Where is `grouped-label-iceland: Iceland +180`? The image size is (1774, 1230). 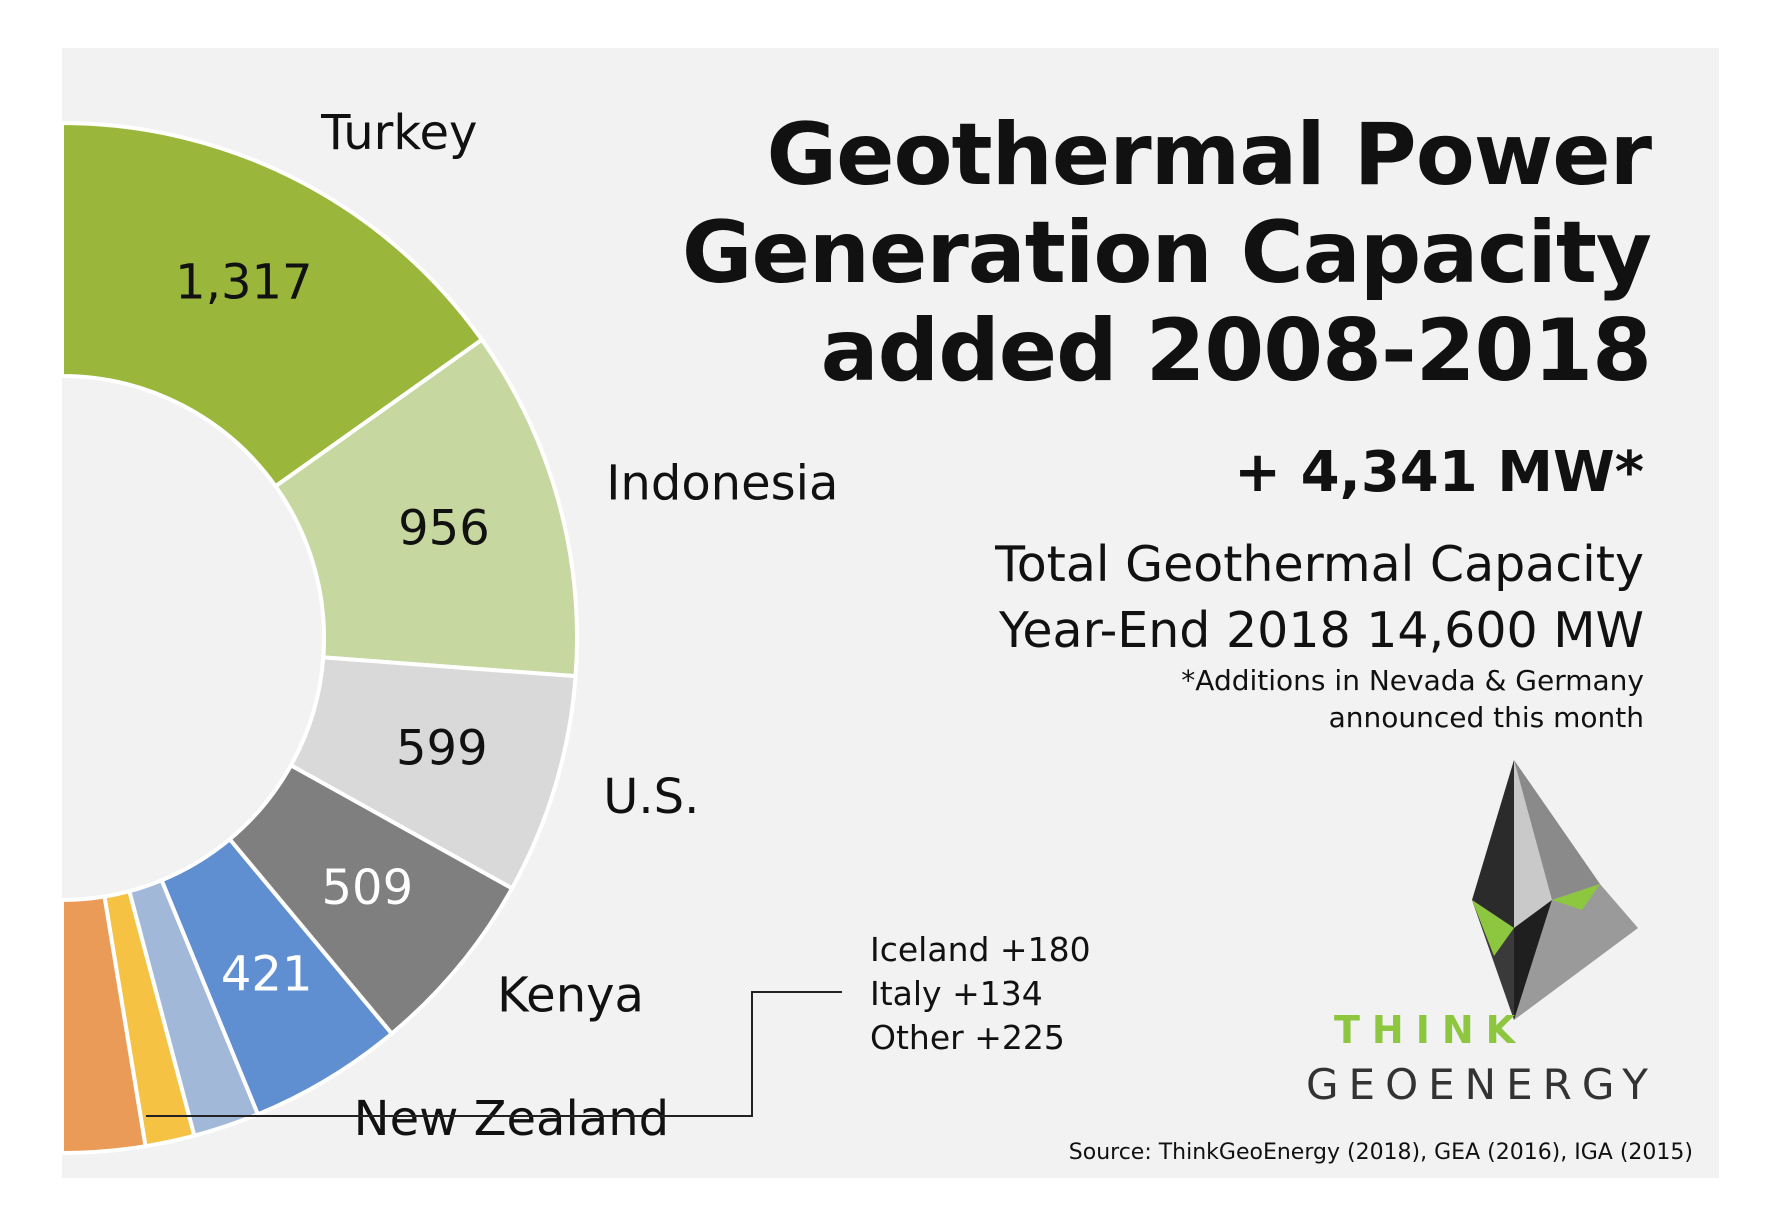 grouped-label-iceland: Iceland +180 is located at coordinates (980, 949).